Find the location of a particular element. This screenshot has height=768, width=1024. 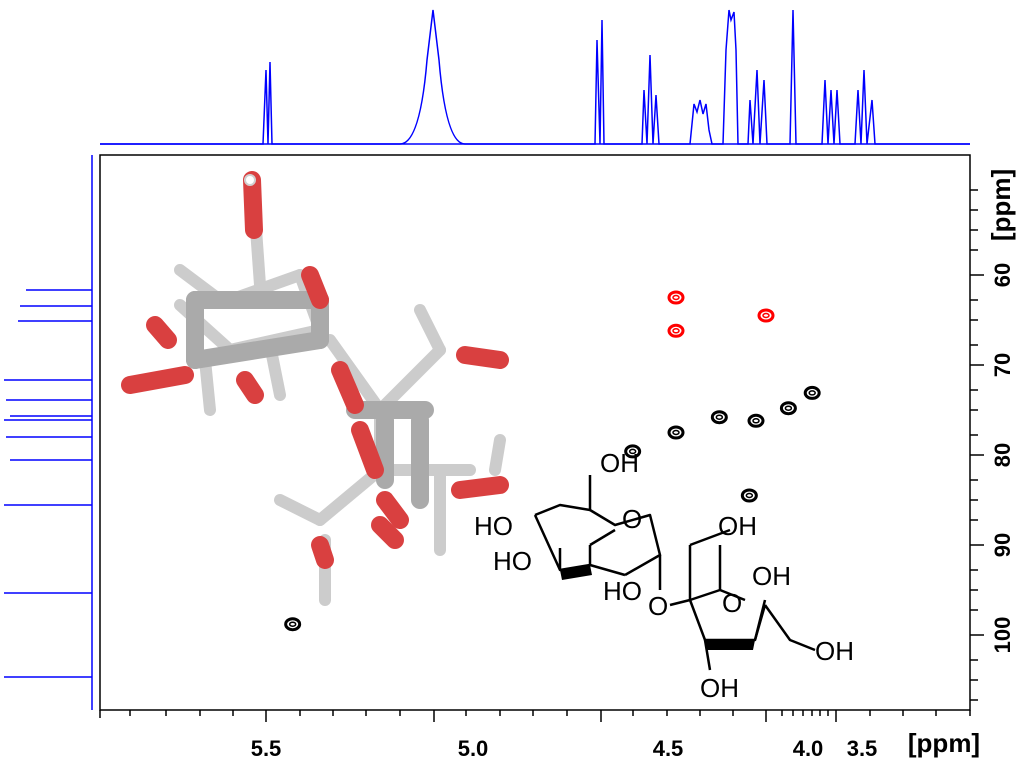

chemical-structure: OH HO HO HO OH OH OH OH O O O is located at coordinates (664, 575).